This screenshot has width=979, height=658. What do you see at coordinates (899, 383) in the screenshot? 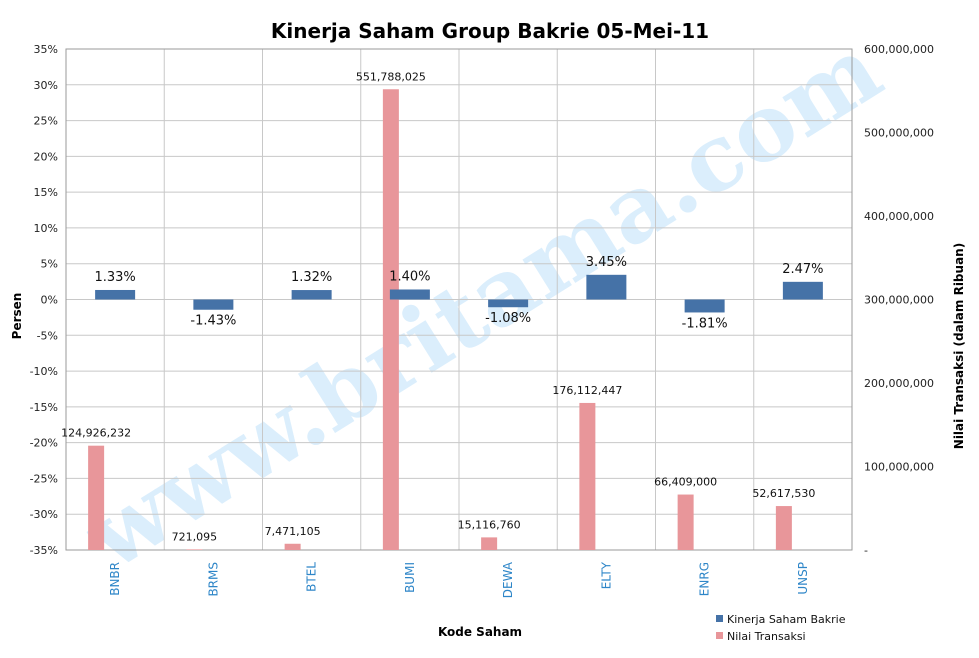
I see `y2-tick-label: 200,000,000` at bounding box center [899, 383].